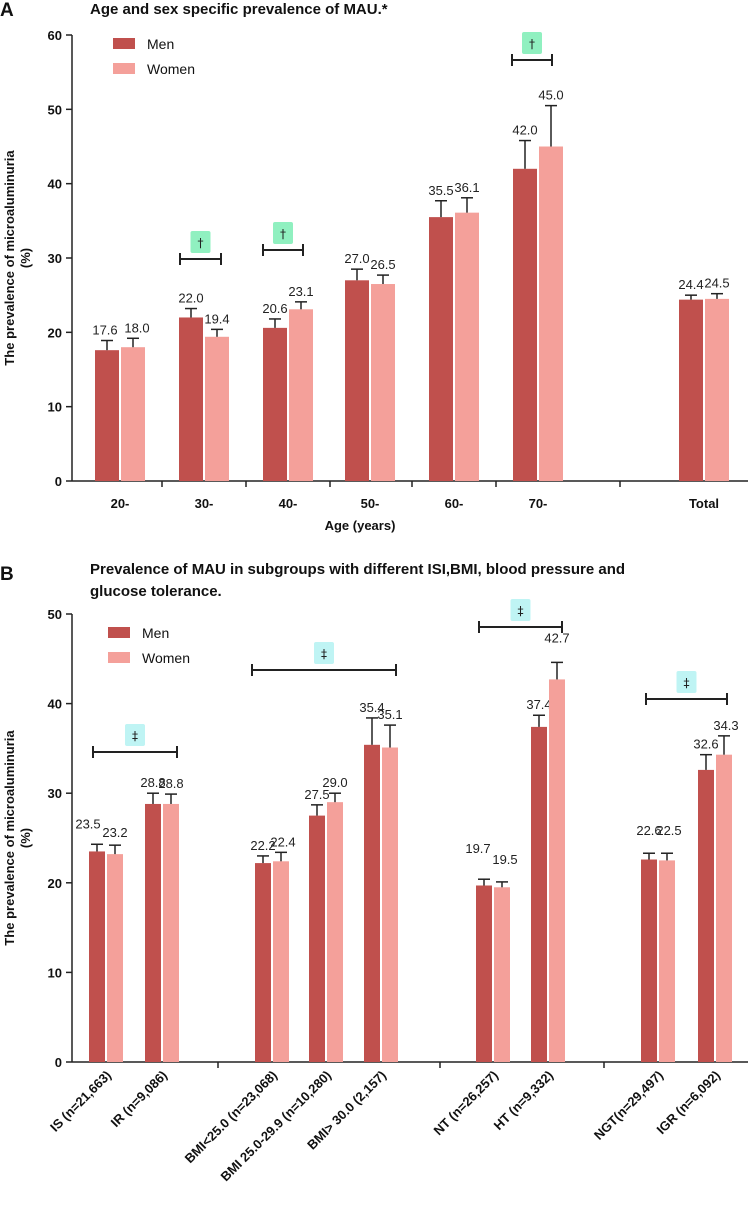 The image size is (750, 1209). What do you see at coordinates (7, 10) in the screenshot?
I see `panel-a-label: A` at bounding box center [7, 10].